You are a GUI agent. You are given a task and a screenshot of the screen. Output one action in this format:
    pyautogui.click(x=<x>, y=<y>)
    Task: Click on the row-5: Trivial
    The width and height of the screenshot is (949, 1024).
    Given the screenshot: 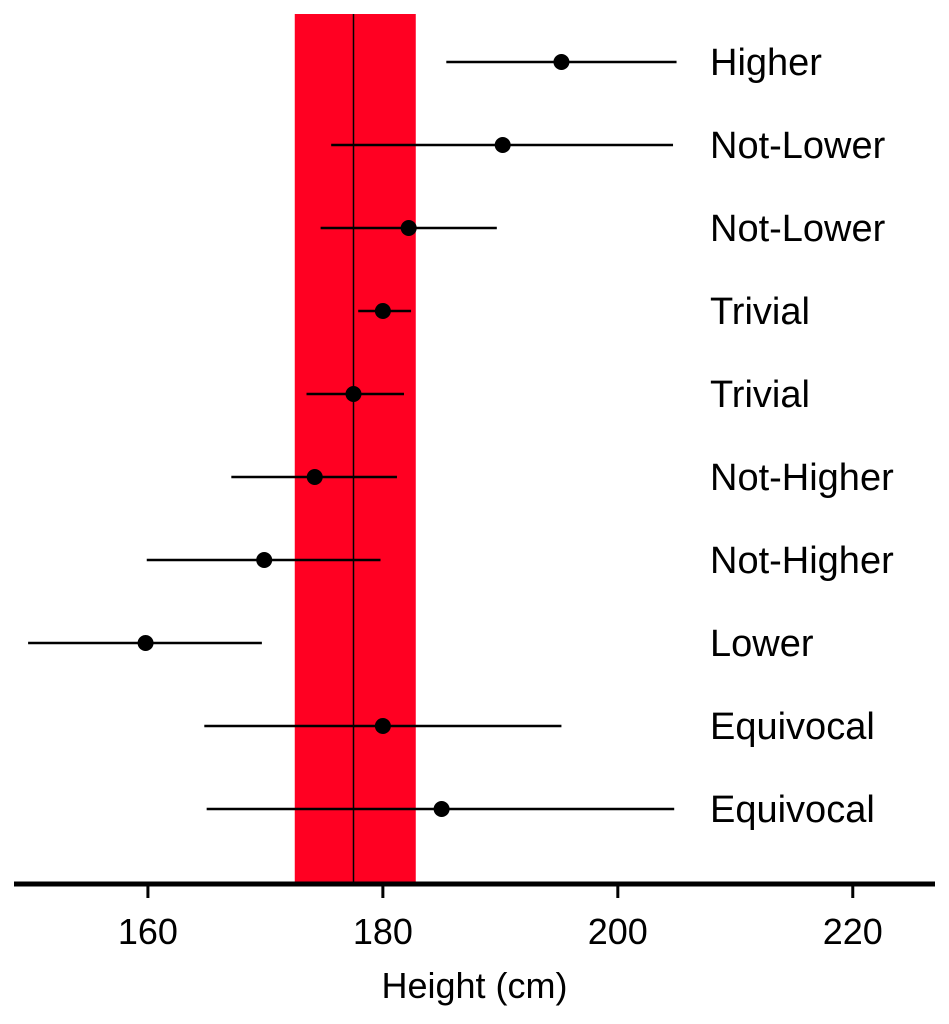 What is the action you would take?
    pyautogui.click(x=558, y=395)
    